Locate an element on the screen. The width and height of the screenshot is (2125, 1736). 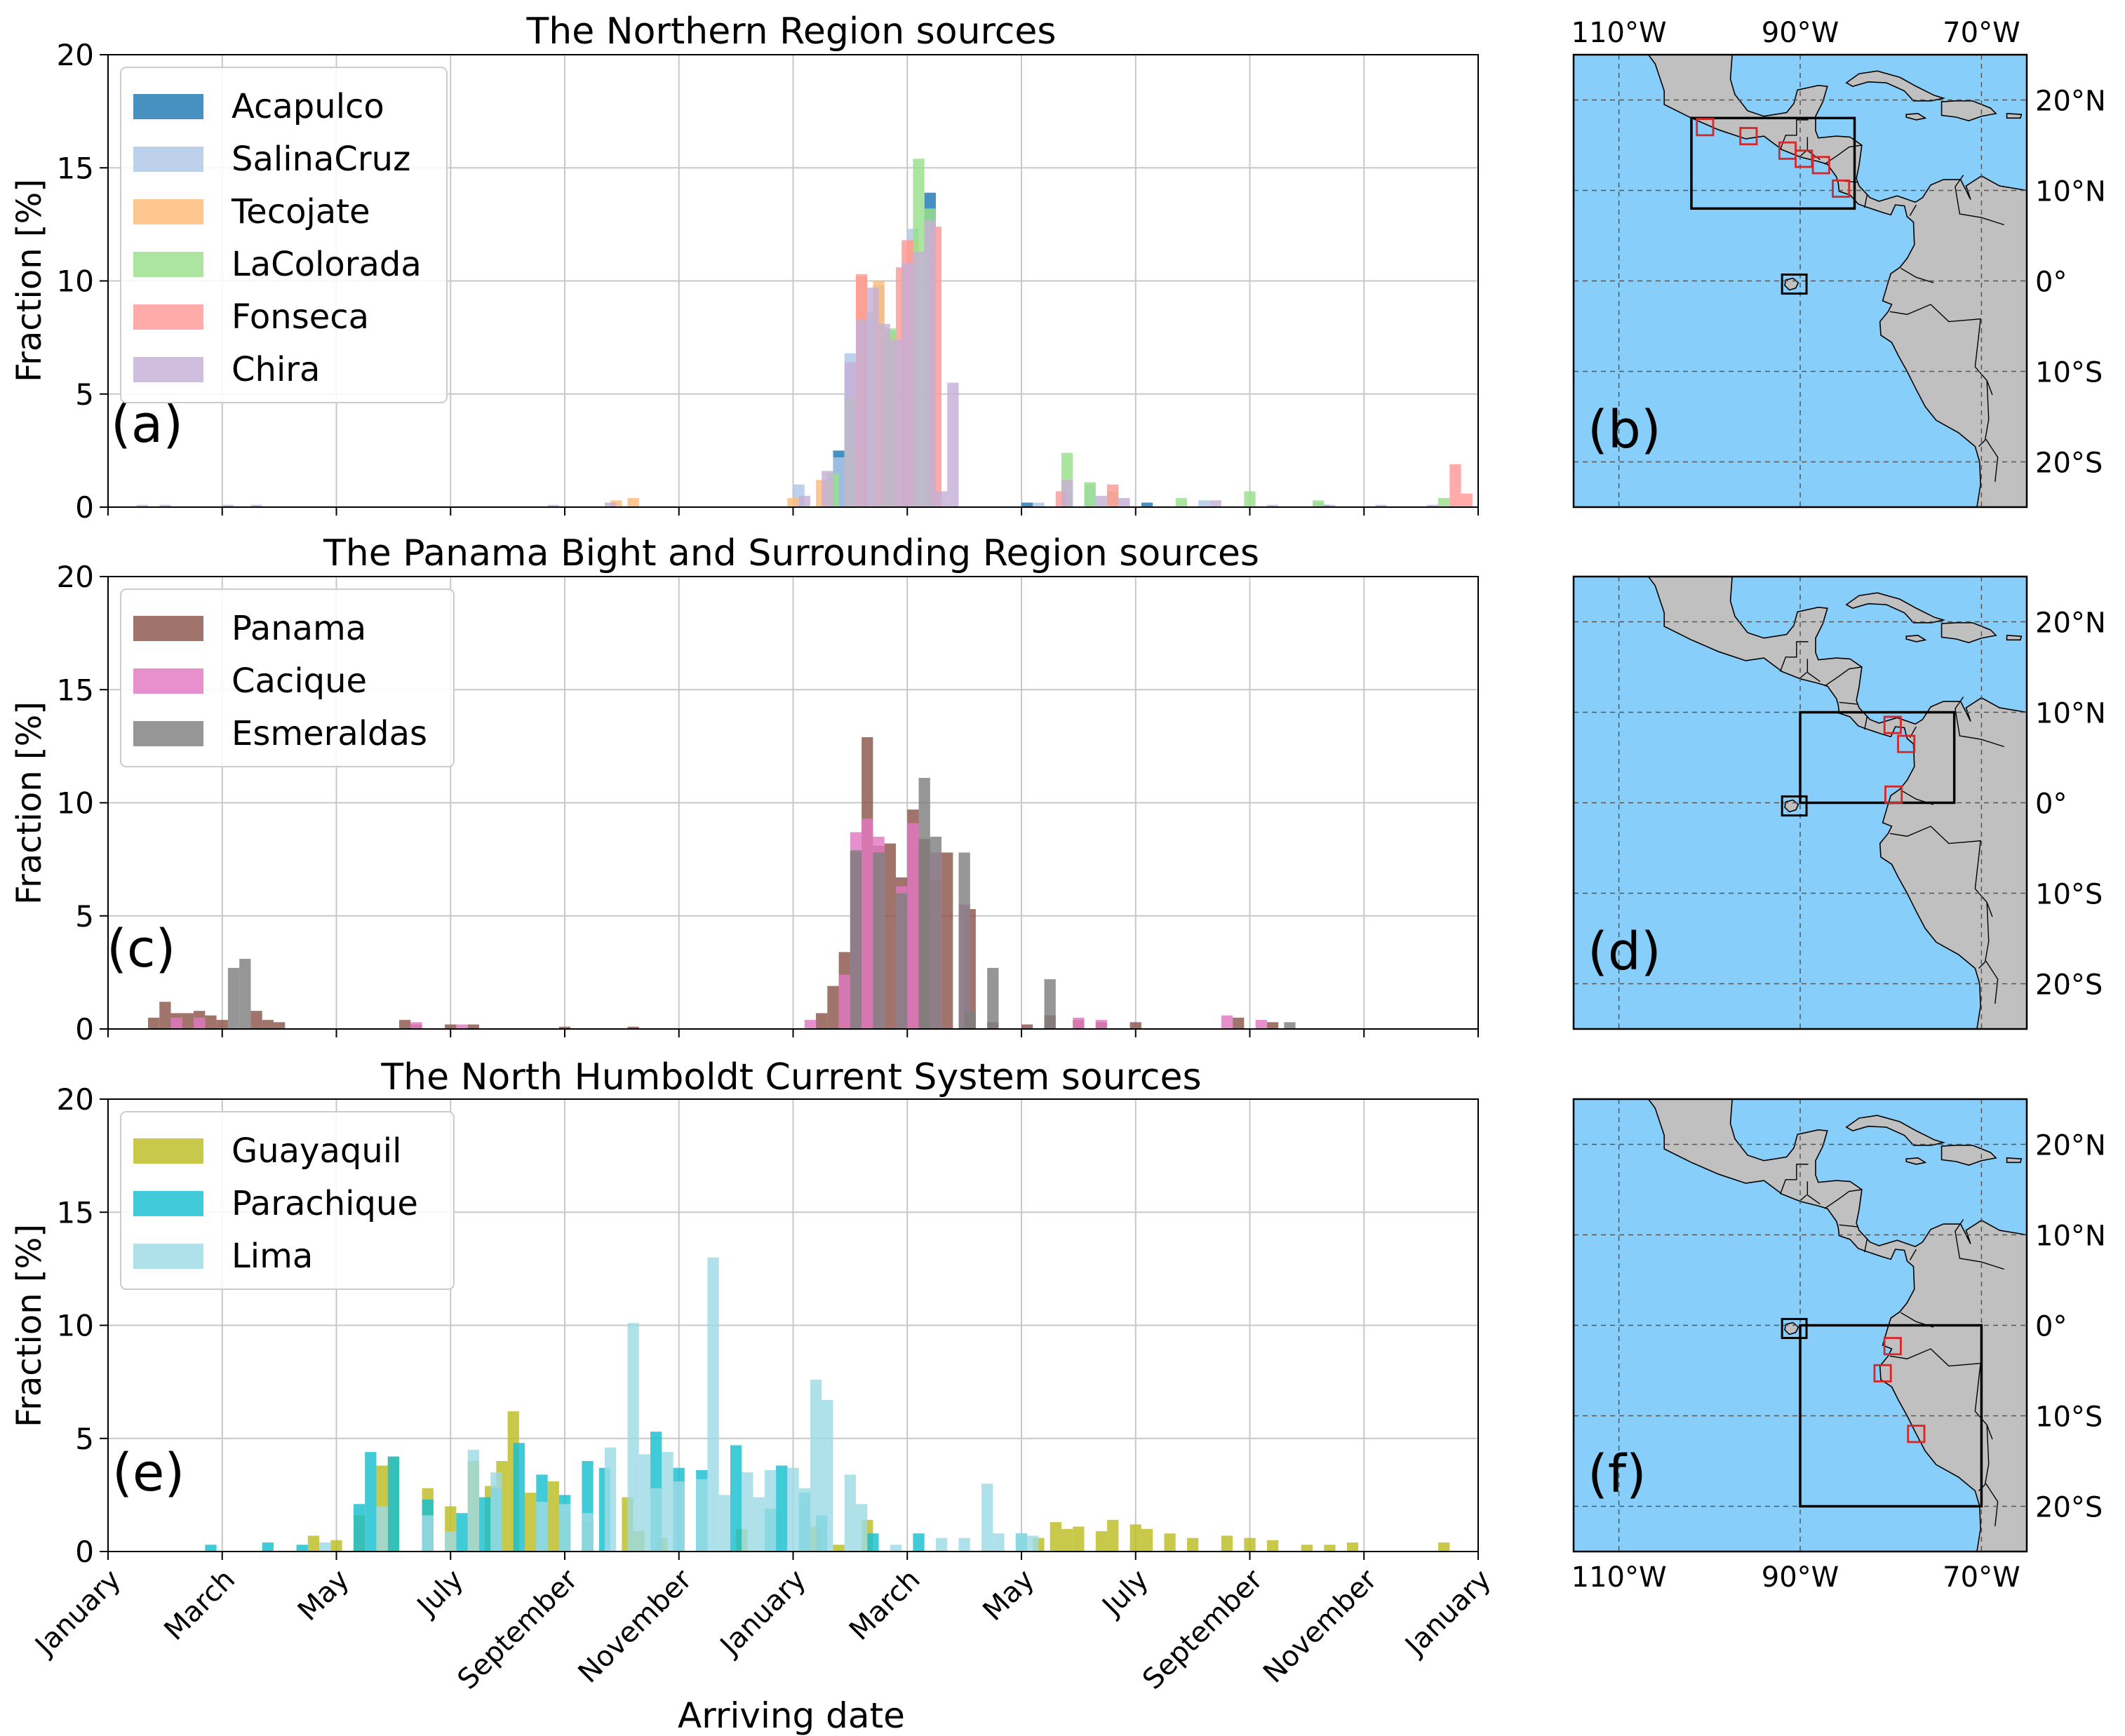
lon-label: 90°W is located at coordinates (1800, 33).